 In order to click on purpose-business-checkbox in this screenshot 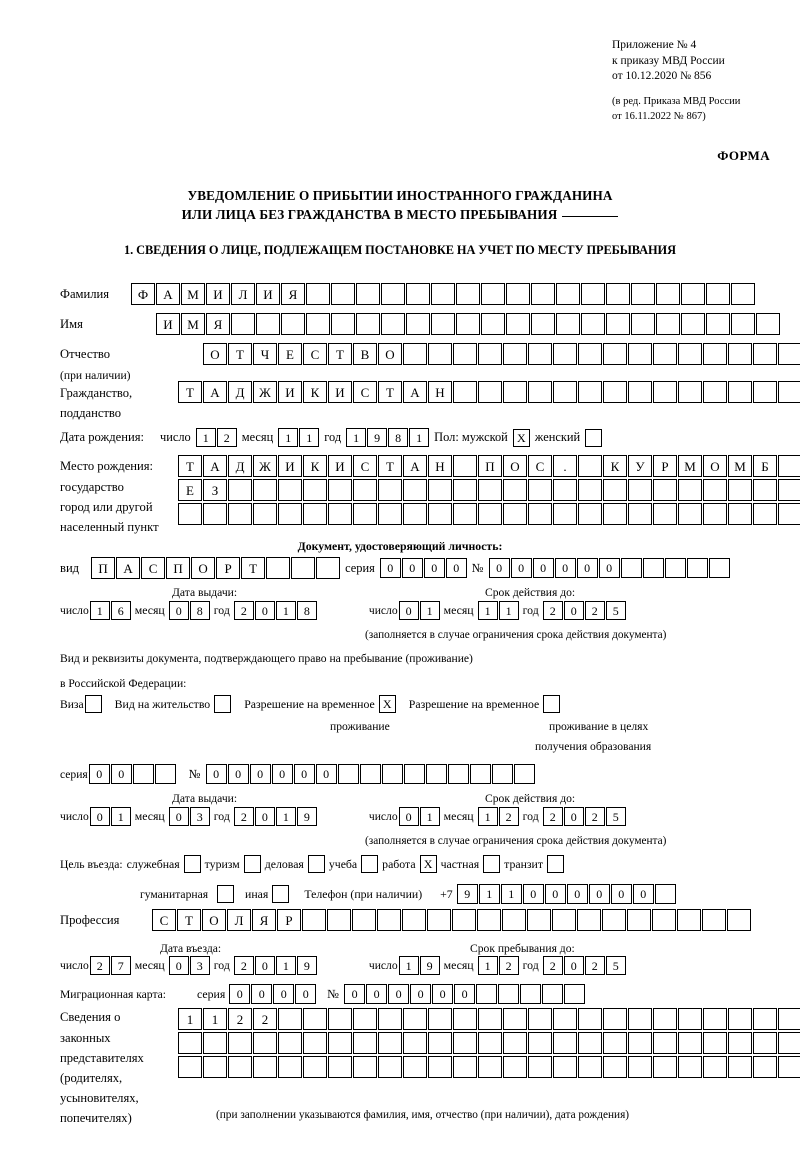, I will do `click(316, 864)`.